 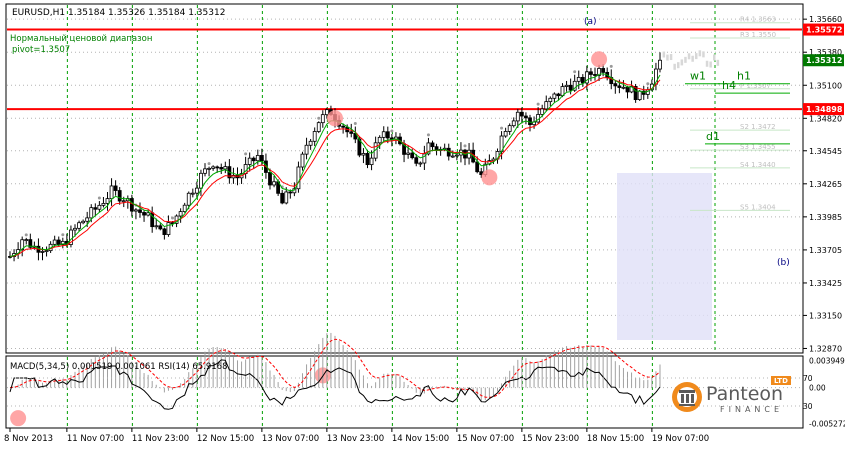 I want to click on price-tick-label: 1.33150, so click(x=825, y=315).